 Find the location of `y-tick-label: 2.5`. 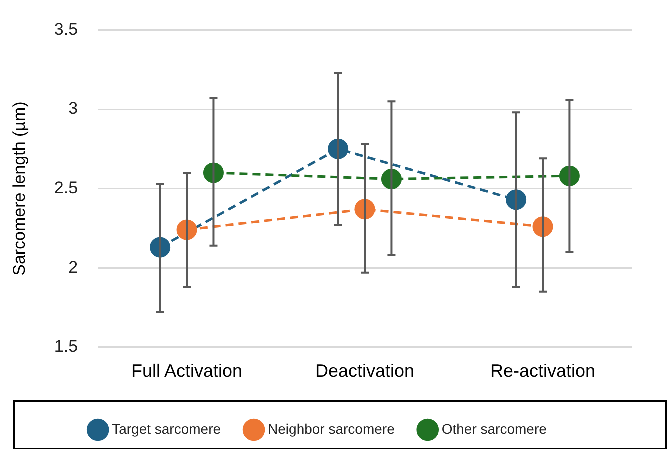

y-tick-label: 2.5 is located at coordinates (66, 188).